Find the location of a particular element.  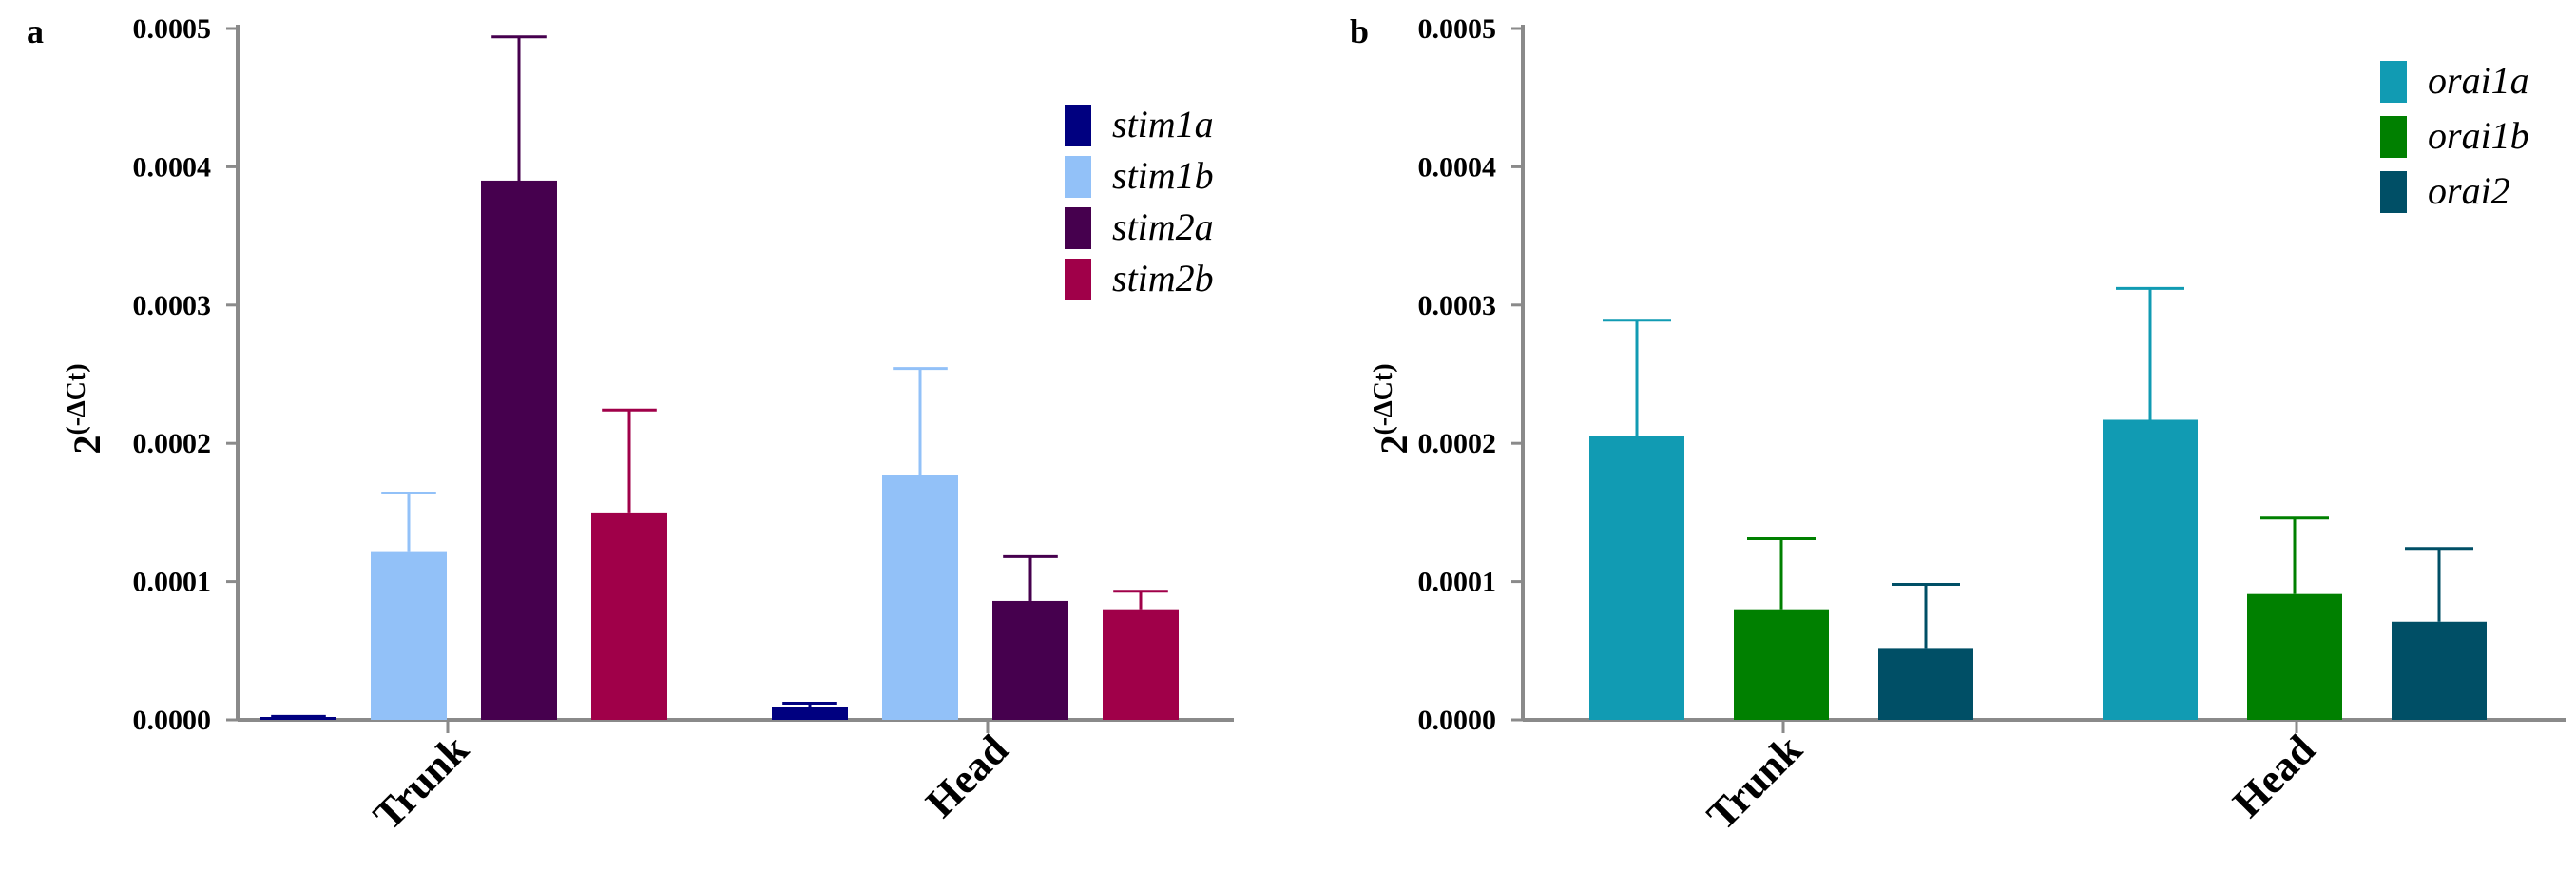

legend: orai1a orai1b orai2 is located at coordinates (2454, 136).